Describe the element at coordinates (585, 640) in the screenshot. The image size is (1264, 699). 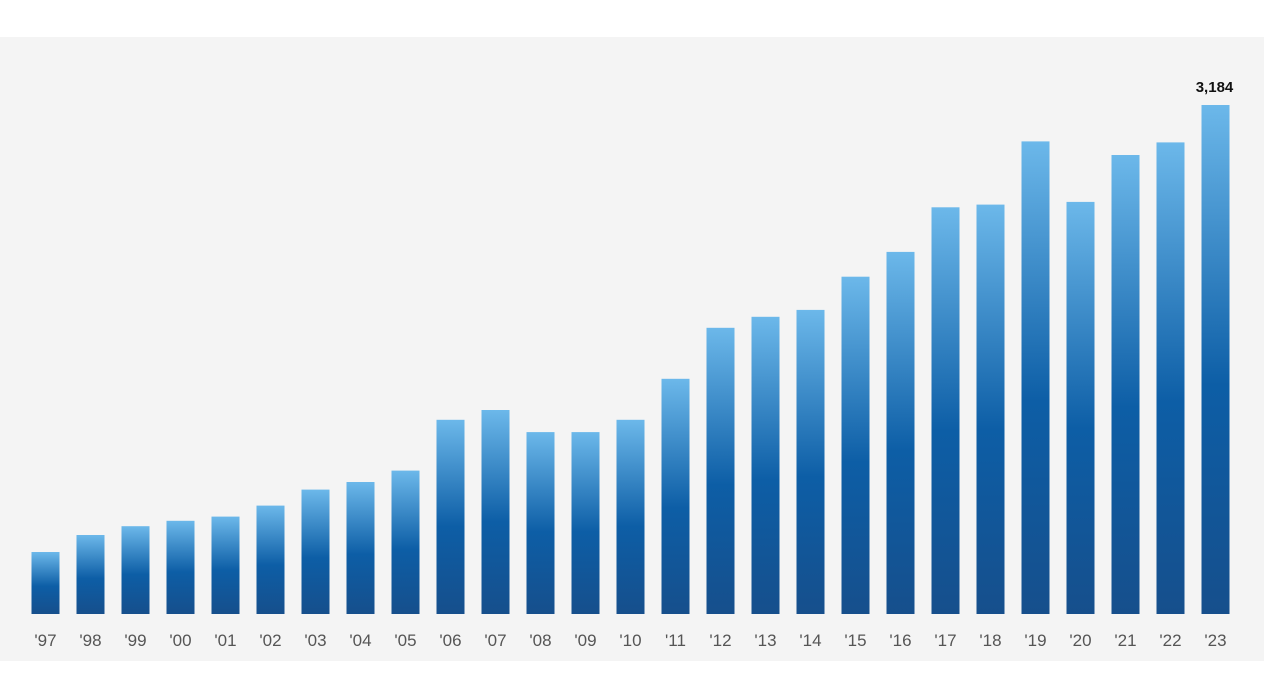
I see `x-tick-label-09: '09` at that location.